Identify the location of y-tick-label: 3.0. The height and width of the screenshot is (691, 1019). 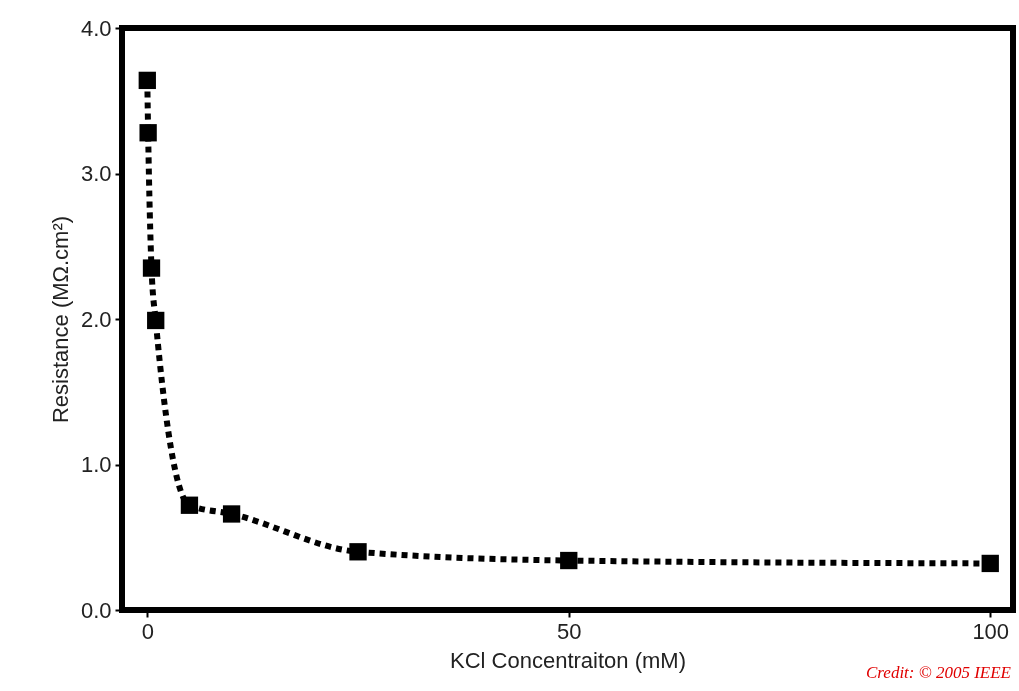
(96, 173).